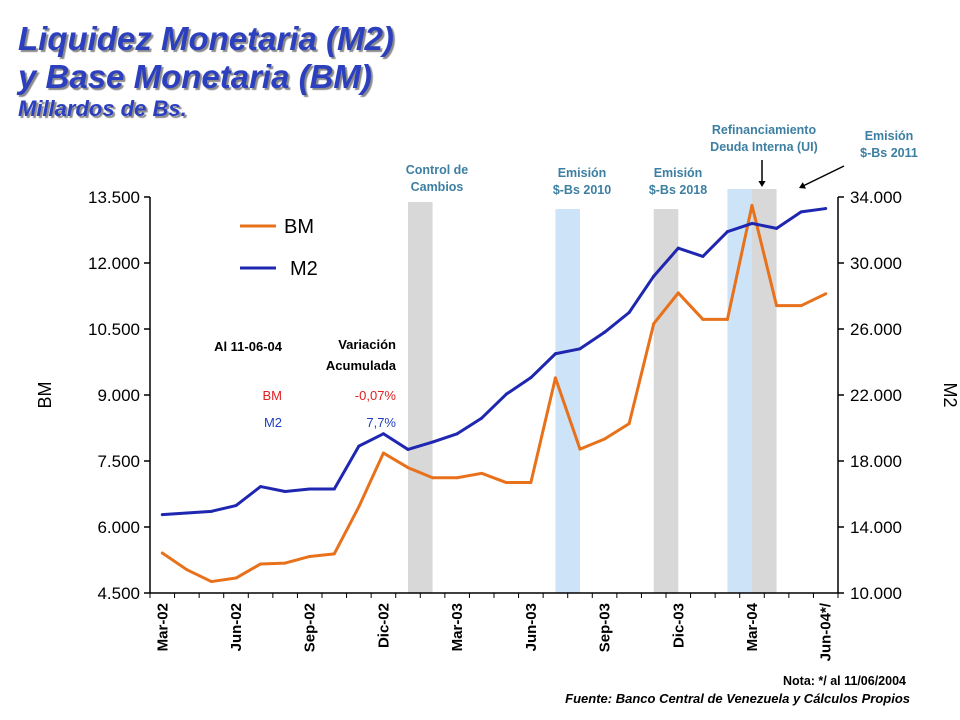  Describe the element at coordinates (678, 625) in the screenshot. I see `x-tick-label: Dic-03` at that location.